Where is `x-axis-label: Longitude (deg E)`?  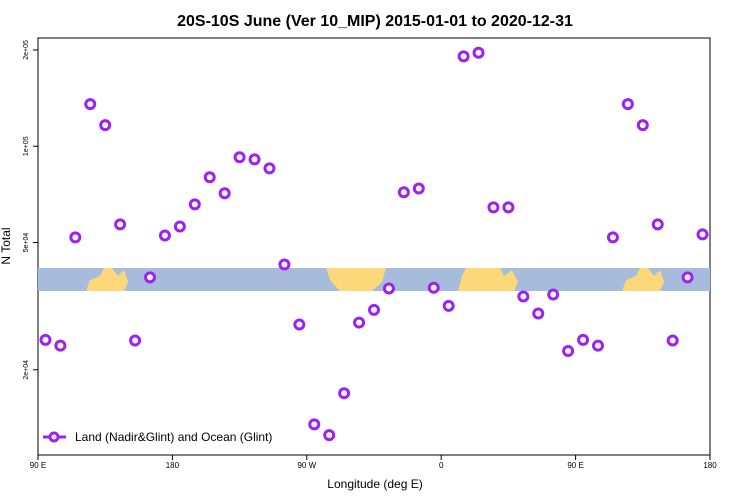
x-axis-label: Longitude (deg E) is located at coordinates (374, 484).